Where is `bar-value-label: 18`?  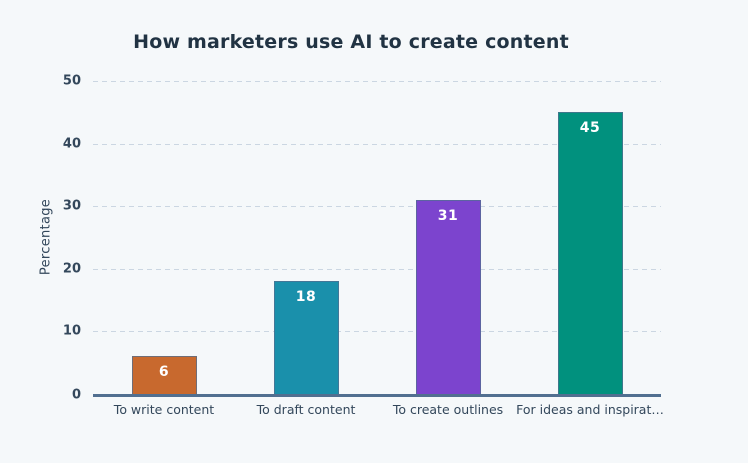
bar-value-label: 18 is located at coordinates (306, 297).